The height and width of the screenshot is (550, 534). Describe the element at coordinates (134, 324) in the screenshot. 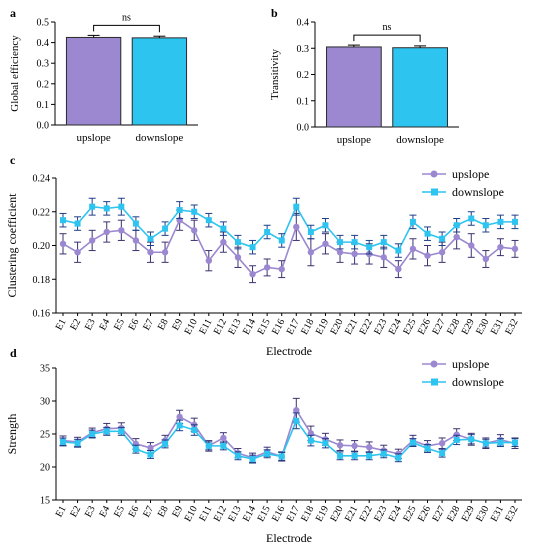

I see `x-tick-label: E6` at that location.